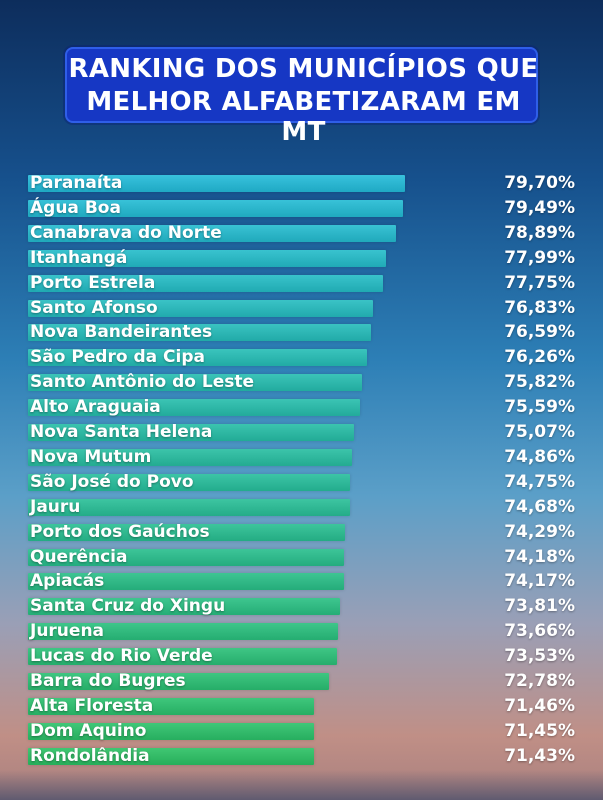 The image size is (603, 800). What do you see at coordinates (539, 407) in the screenshot?
I see `percentage-value: 75,59%` at bounding box center [539, 407].